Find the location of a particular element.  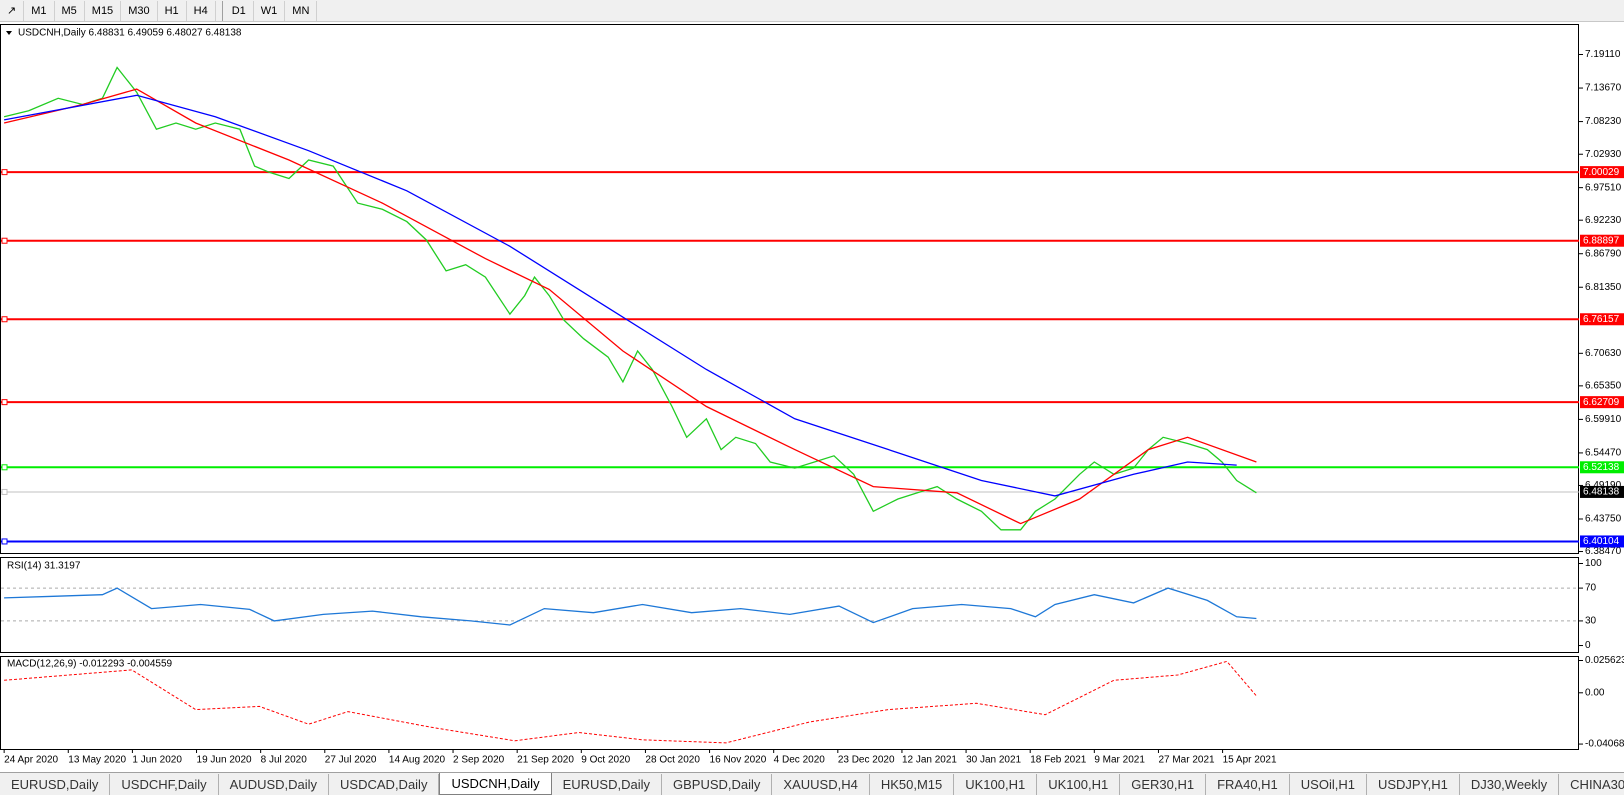

y-tick-label: 7.02930 is located at coordinates (1603, 154).